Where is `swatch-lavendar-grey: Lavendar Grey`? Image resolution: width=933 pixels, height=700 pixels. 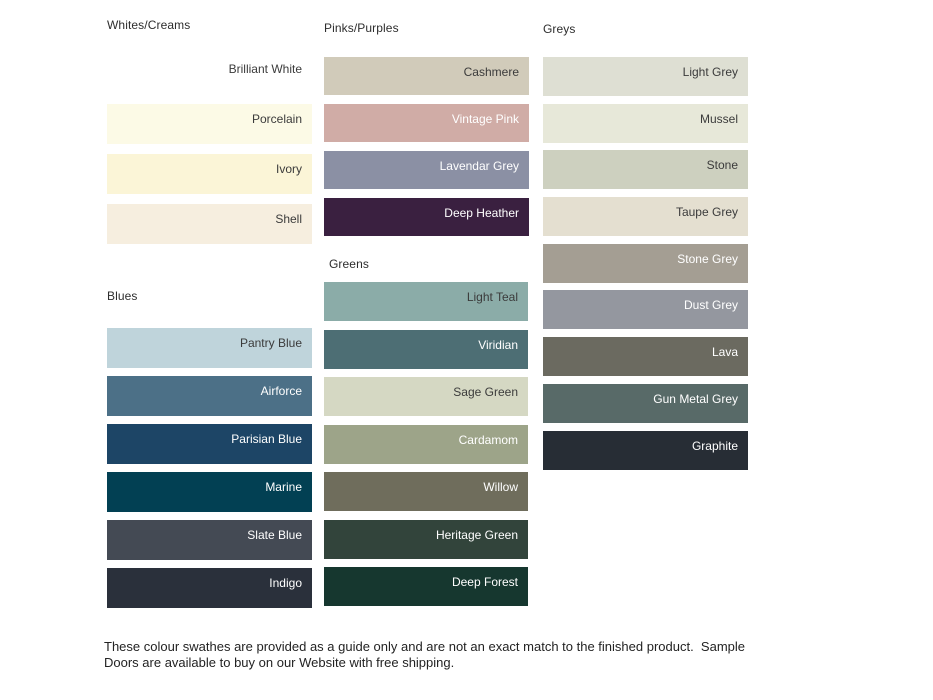
swatch-lavendar-grey: Lavendar Grey is located at coordinates (426, 170).